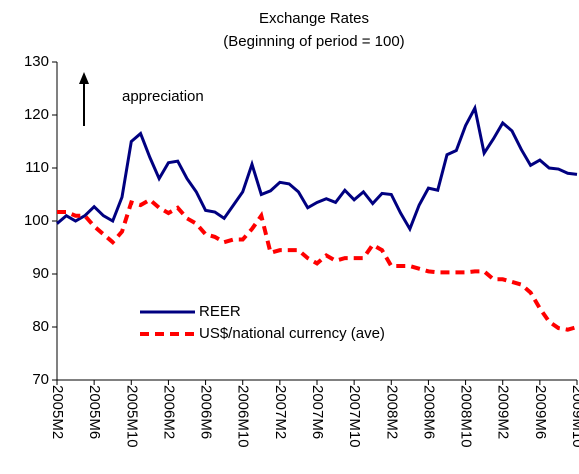 Image resolution: width=579 pixels, height=474 pixels. Describe the element at coordinates (84, 78) in the screenshot. I see `arrow-head` at that location.